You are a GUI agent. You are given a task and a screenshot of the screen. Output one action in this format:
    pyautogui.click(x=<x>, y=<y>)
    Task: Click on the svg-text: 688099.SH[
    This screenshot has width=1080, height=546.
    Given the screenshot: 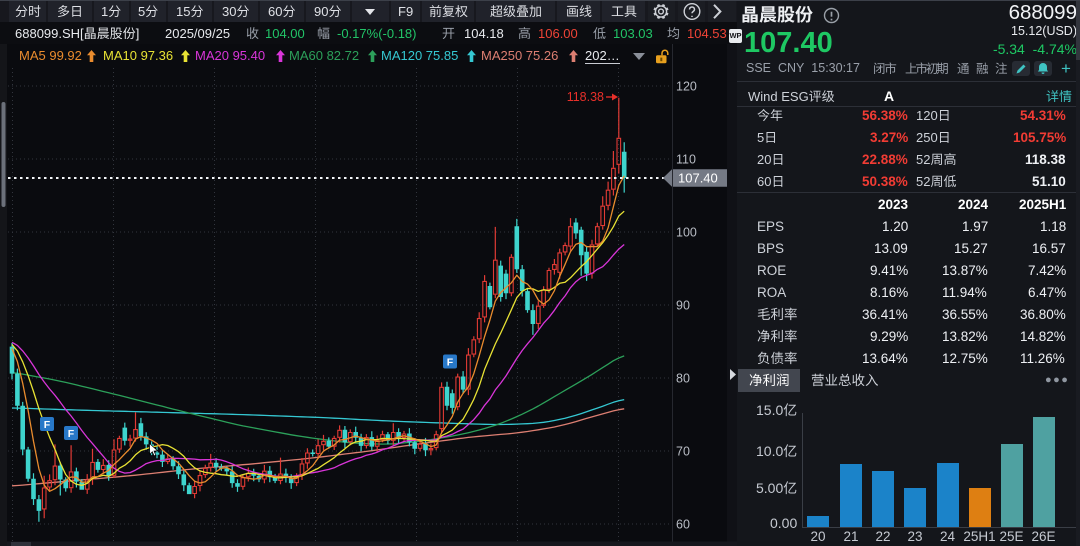 What is the action you would take?
    pyautogui.click(x=49, y=33)
    